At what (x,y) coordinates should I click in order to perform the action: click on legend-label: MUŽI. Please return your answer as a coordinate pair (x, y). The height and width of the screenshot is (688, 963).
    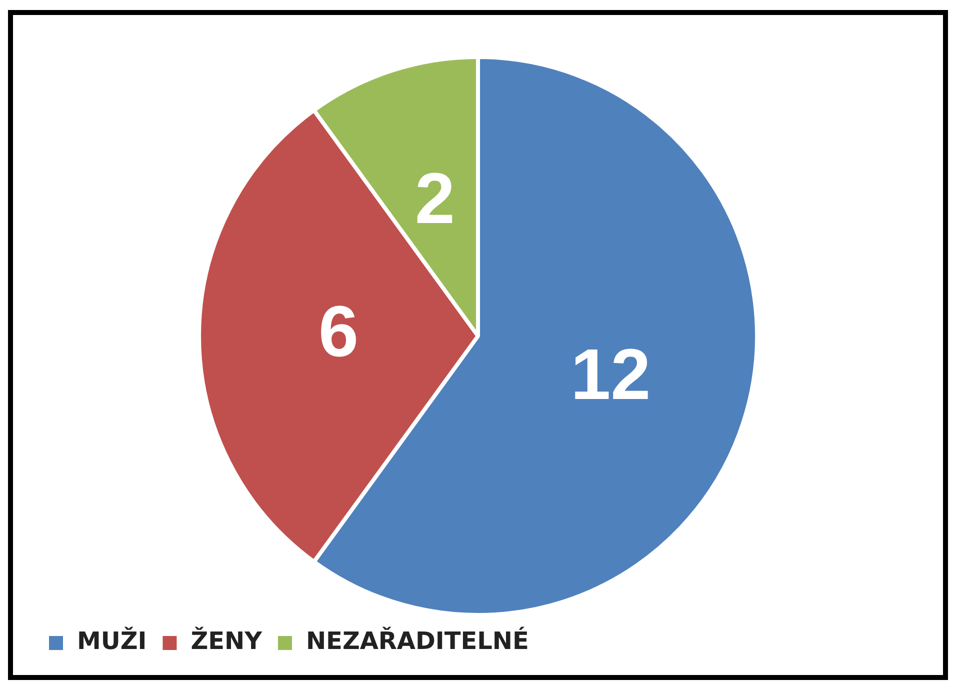
    Looking at the image, I should click on (112, 641).